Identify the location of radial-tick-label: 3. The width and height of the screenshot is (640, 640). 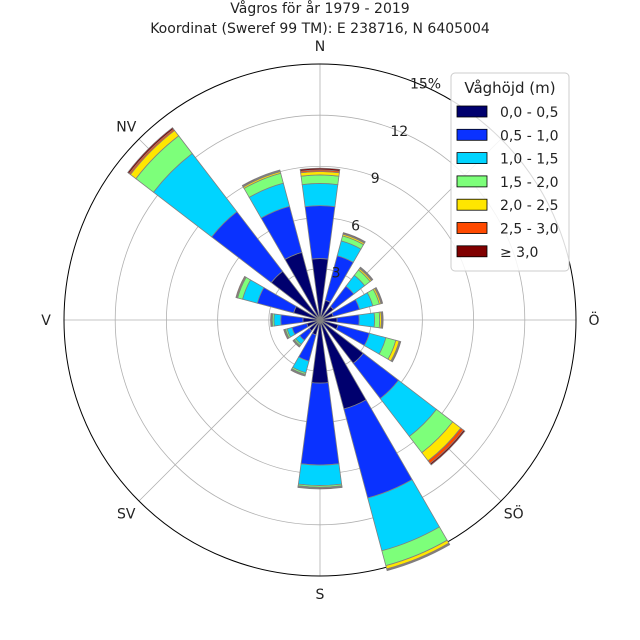
(336, 274).